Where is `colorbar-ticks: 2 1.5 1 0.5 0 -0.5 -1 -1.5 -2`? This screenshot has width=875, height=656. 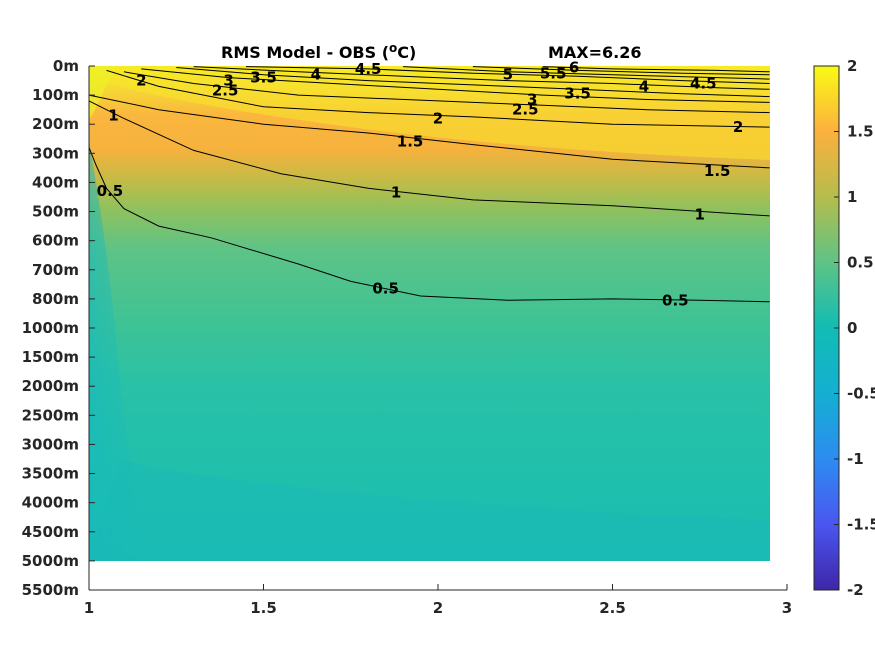
colorbar-ticks: 2 1.5 1 0.5 0 -0.5 -1 -1.5 -2 is located at coordinates (854, 328).